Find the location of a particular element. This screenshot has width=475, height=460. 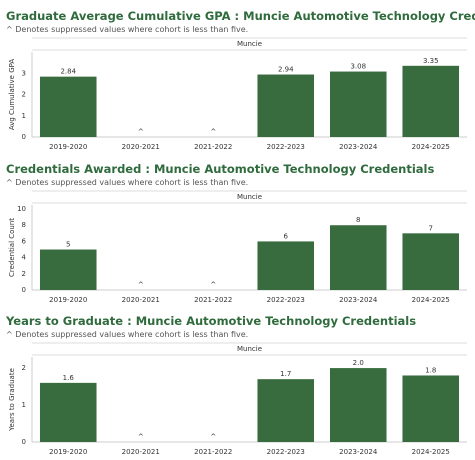

value-label: 2.94 is located at coordinates (286, 70).